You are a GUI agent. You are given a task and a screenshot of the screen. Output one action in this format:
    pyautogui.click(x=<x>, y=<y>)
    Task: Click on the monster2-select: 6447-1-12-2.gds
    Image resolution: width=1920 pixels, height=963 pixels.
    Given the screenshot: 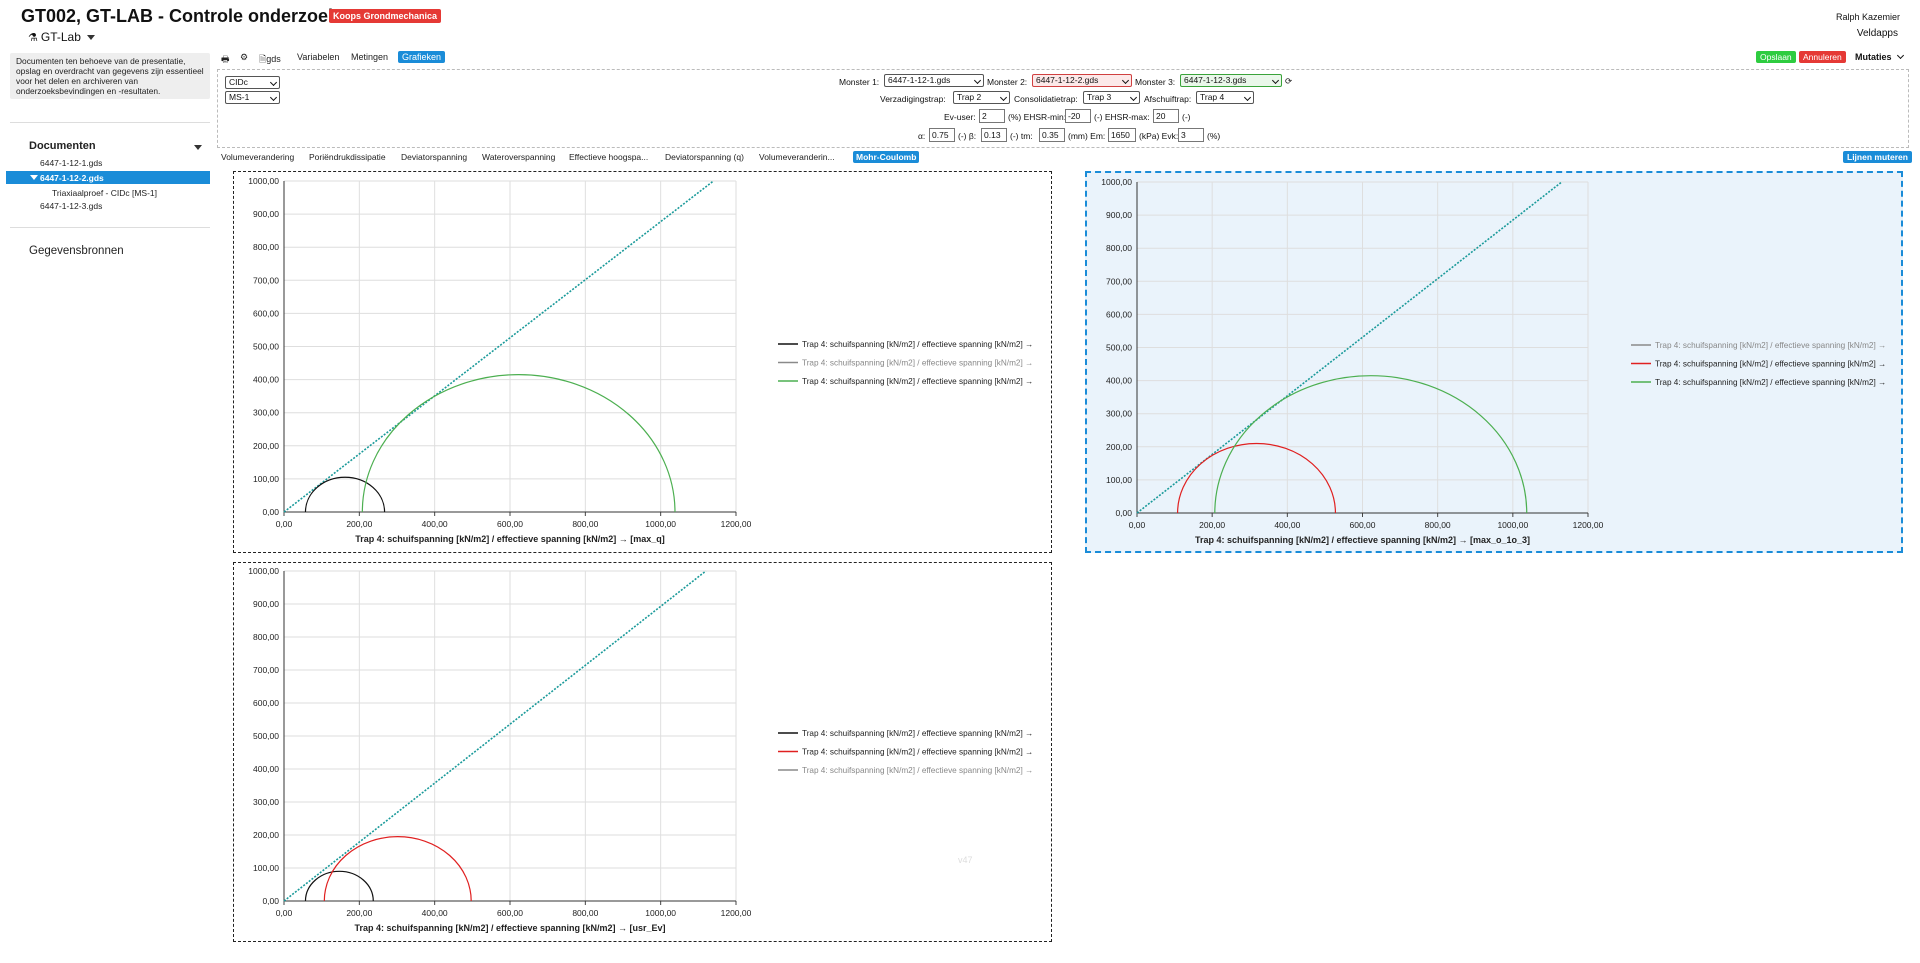 What is the action you would take?
    pyautogui.click(x=1082, y=80)
    